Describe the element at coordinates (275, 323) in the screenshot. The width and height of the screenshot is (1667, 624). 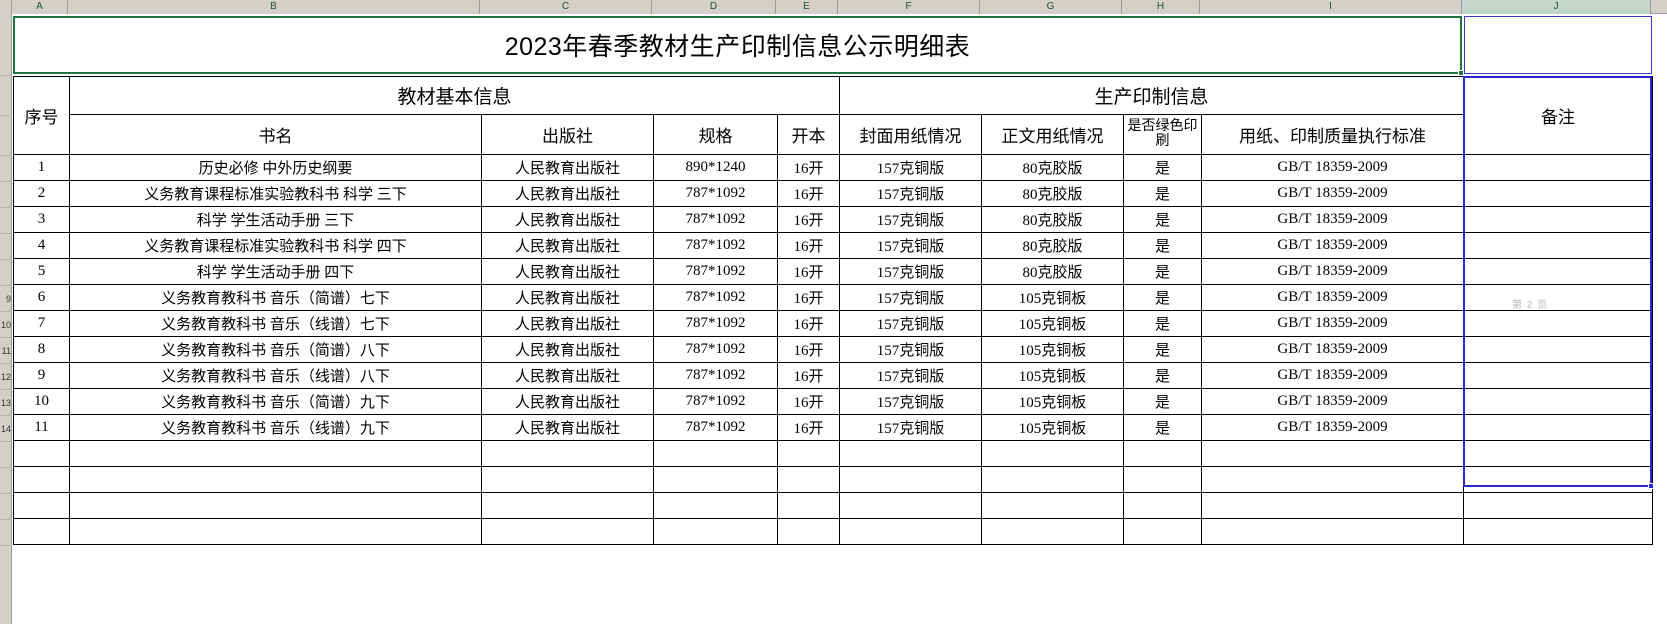
I see `cell-book-name: 义务教育教科书 音乐（线谱）七下` at that location.